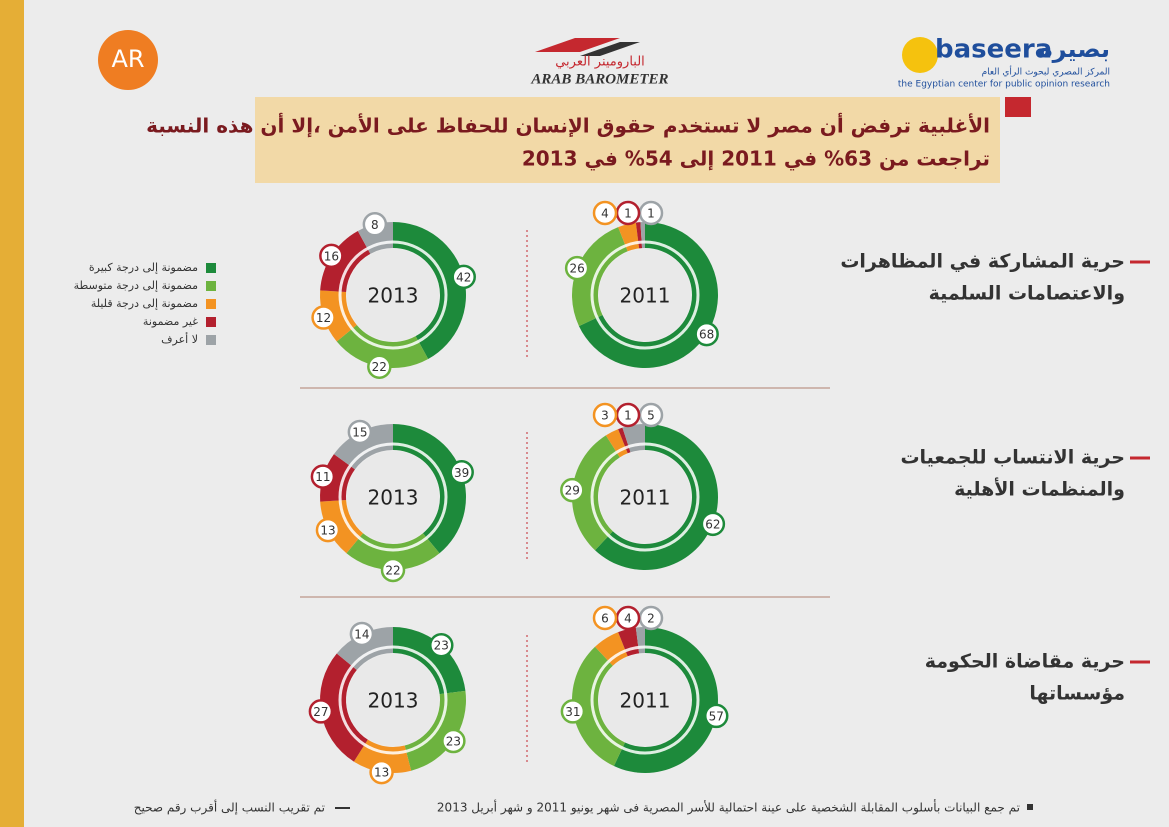 Image resolution: width=1169 pixels, height=827 pixels. Describe the element at coordinates (361, 634) in the screenshot. I see `value-label: 14` at that location.